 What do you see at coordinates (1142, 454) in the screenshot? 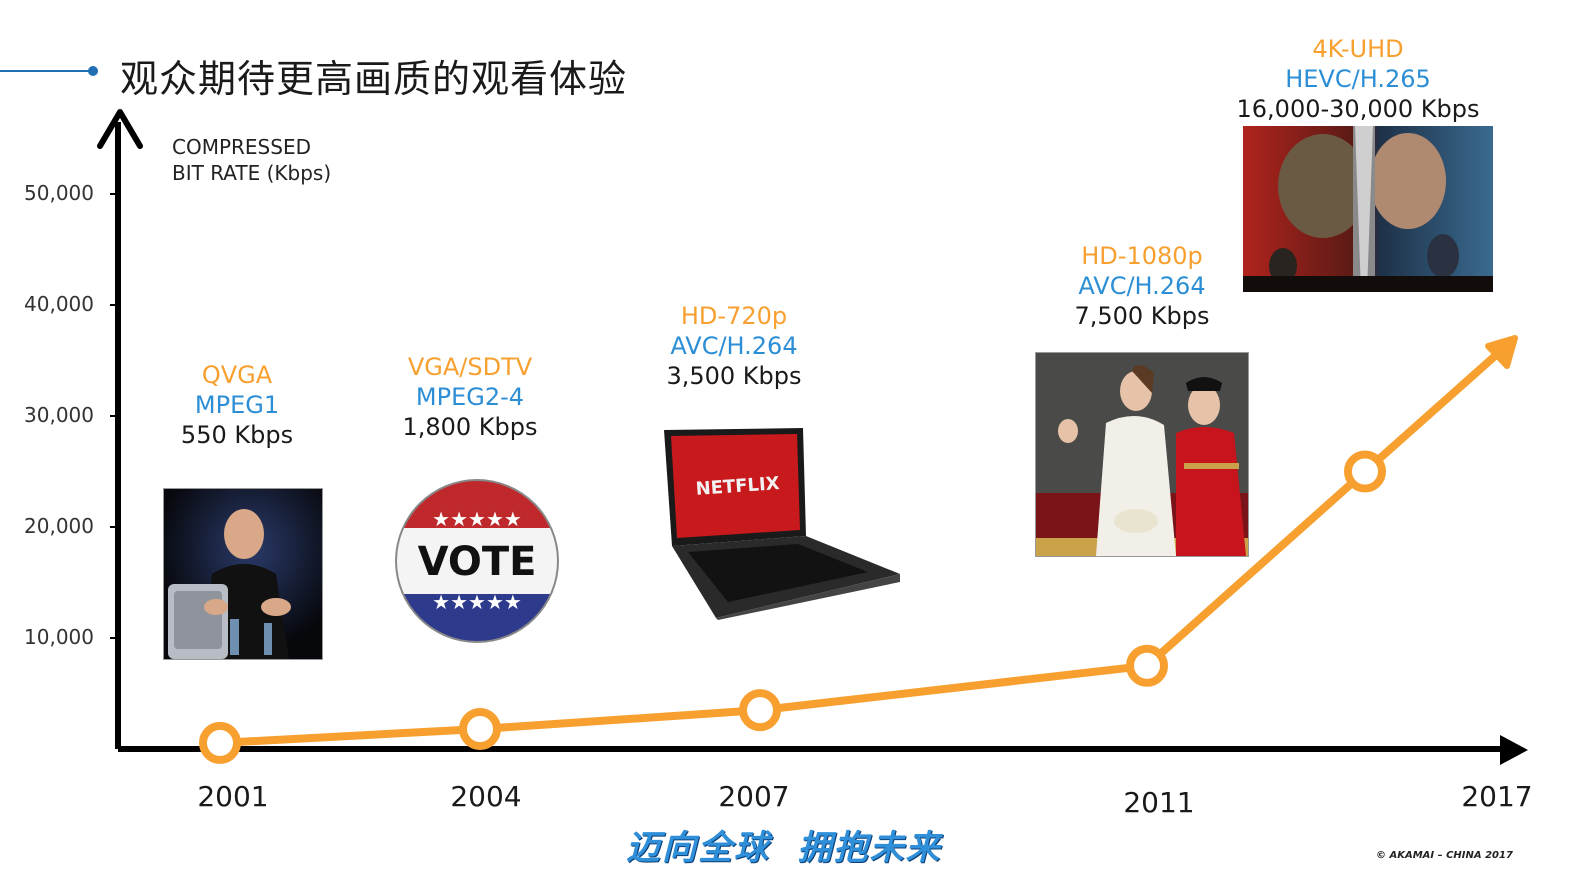
I see `royal-wedding-photo` at bounding box center [1142, 454].